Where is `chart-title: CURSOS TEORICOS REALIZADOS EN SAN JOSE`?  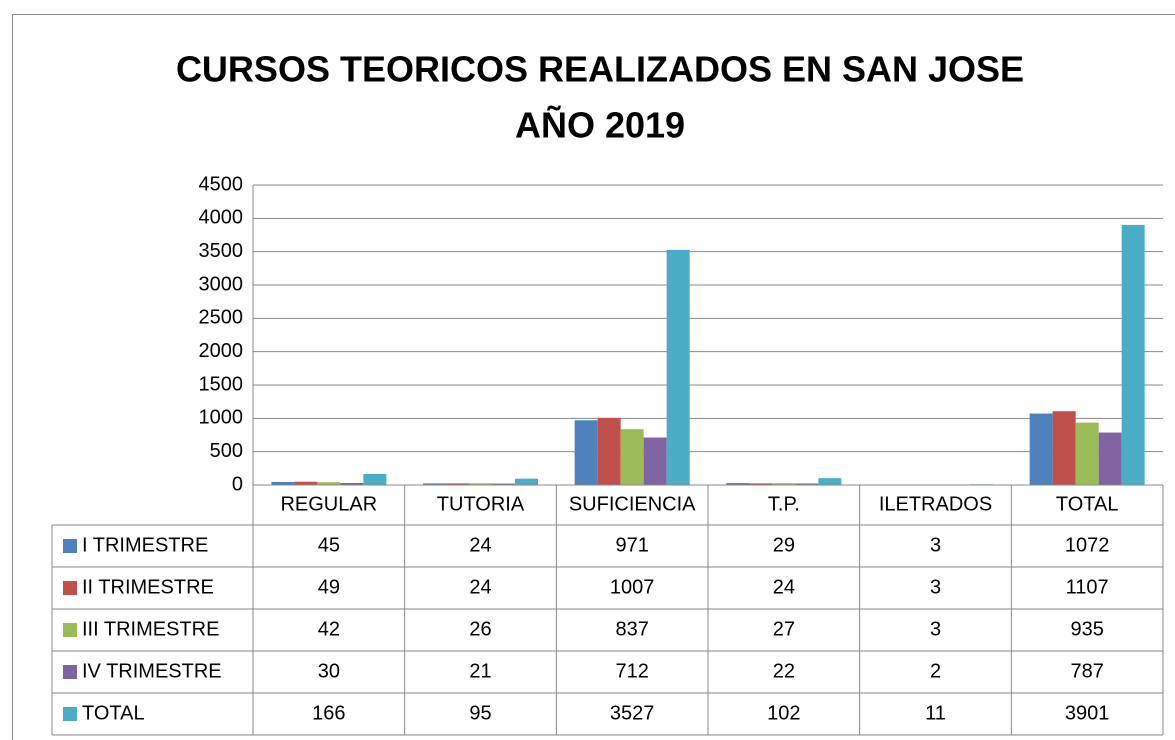
chart-title: CURSOS TEORICOS REALIZADOS EN SAN JOSE is located at coordinates (600, 69).